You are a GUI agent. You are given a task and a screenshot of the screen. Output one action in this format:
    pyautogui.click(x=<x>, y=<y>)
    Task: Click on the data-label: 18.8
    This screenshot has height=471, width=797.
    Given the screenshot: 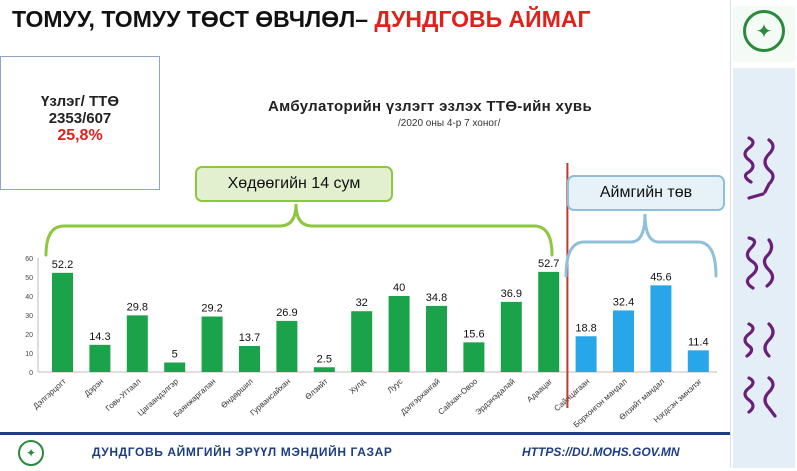 What is the action you would take?
    pyautogui.click(x=585, y=328)
    